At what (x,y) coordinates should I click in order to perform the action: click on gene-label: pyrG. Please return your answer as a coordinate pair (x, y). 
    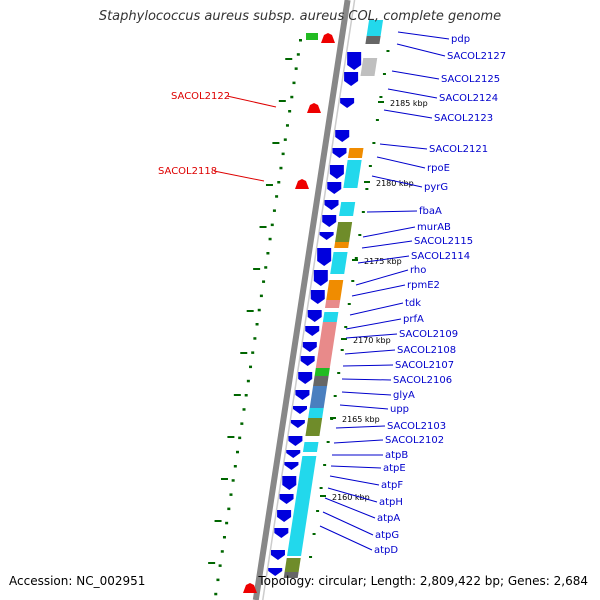
    Looking at the image, I should click on (436, 187).